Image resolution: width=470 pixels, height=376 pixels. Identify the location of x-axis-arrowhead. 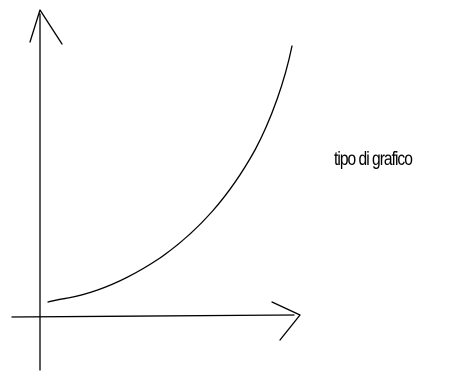
(286, 321).